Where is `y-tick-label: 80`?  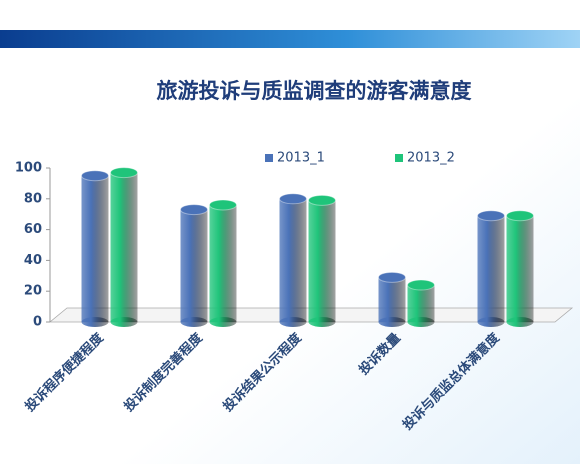
y-tick-label: 80 is located at coordinates (33, 198).